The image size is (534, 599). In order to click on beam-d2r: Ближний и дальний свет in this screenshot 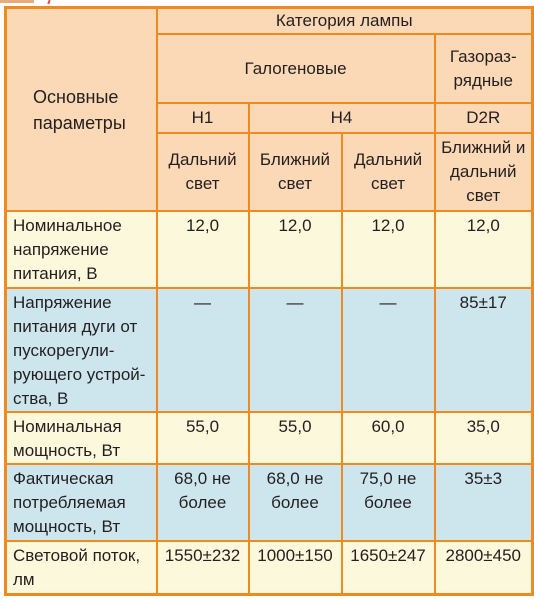, I will do `click(483, 172)`.